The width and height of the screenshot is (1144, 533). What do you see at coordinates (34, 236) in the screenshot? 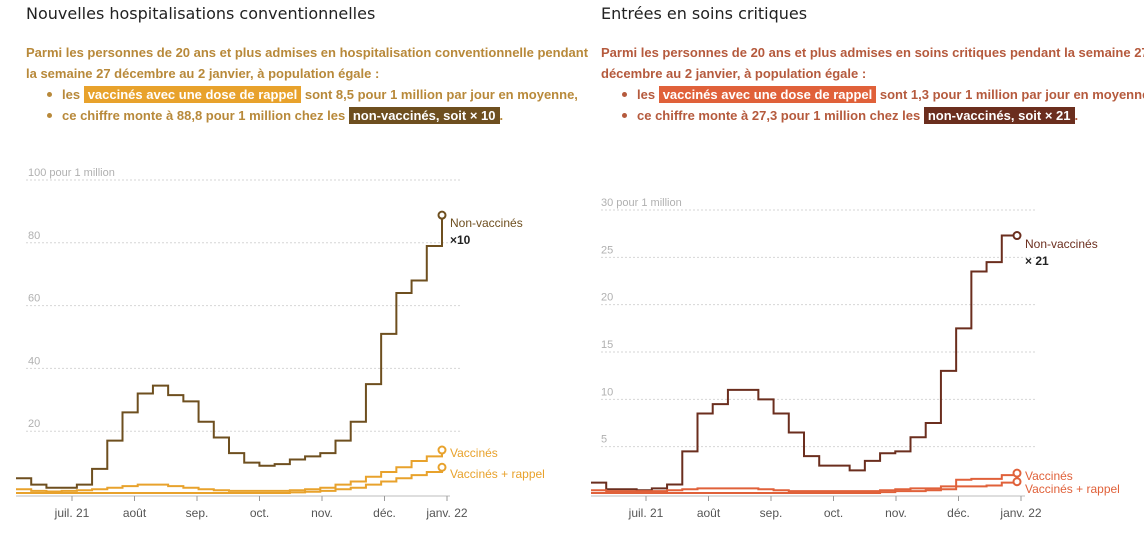
I see `y-tick-label: 80` at bounding box center [34, 236].